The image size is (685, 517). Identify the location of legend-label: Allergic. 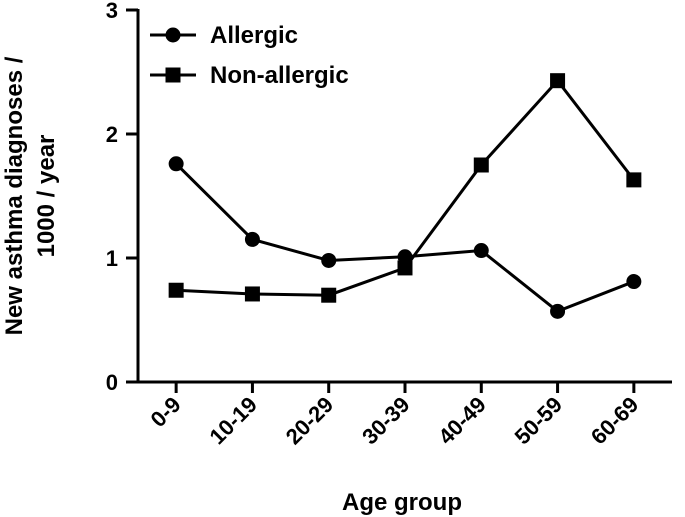
(254, 35).